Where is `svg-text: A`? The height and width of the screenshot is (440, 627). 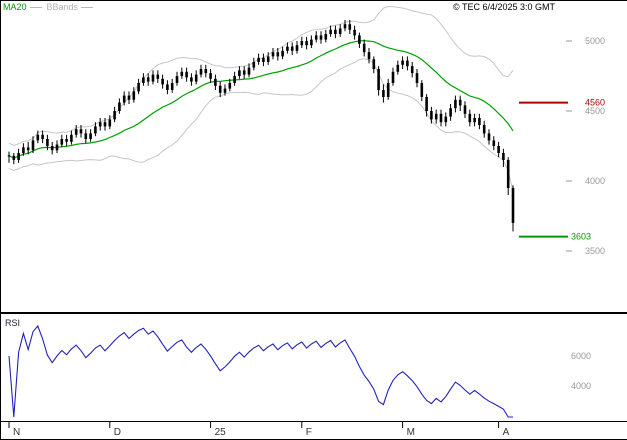
svg-text: A is located at coordinates (506, 432).